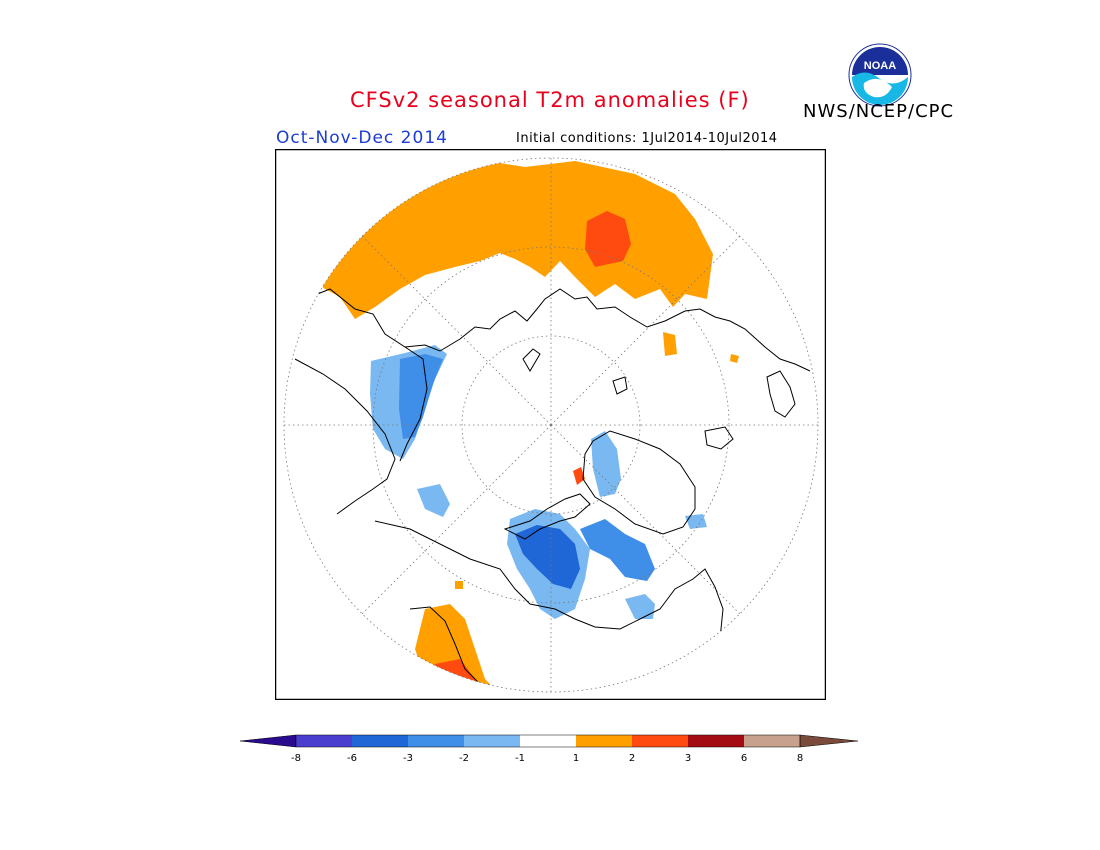 Image resolution: width=1100 pixels, height=850 pixels. I want to click on coastline-uk, so click(781, 394).